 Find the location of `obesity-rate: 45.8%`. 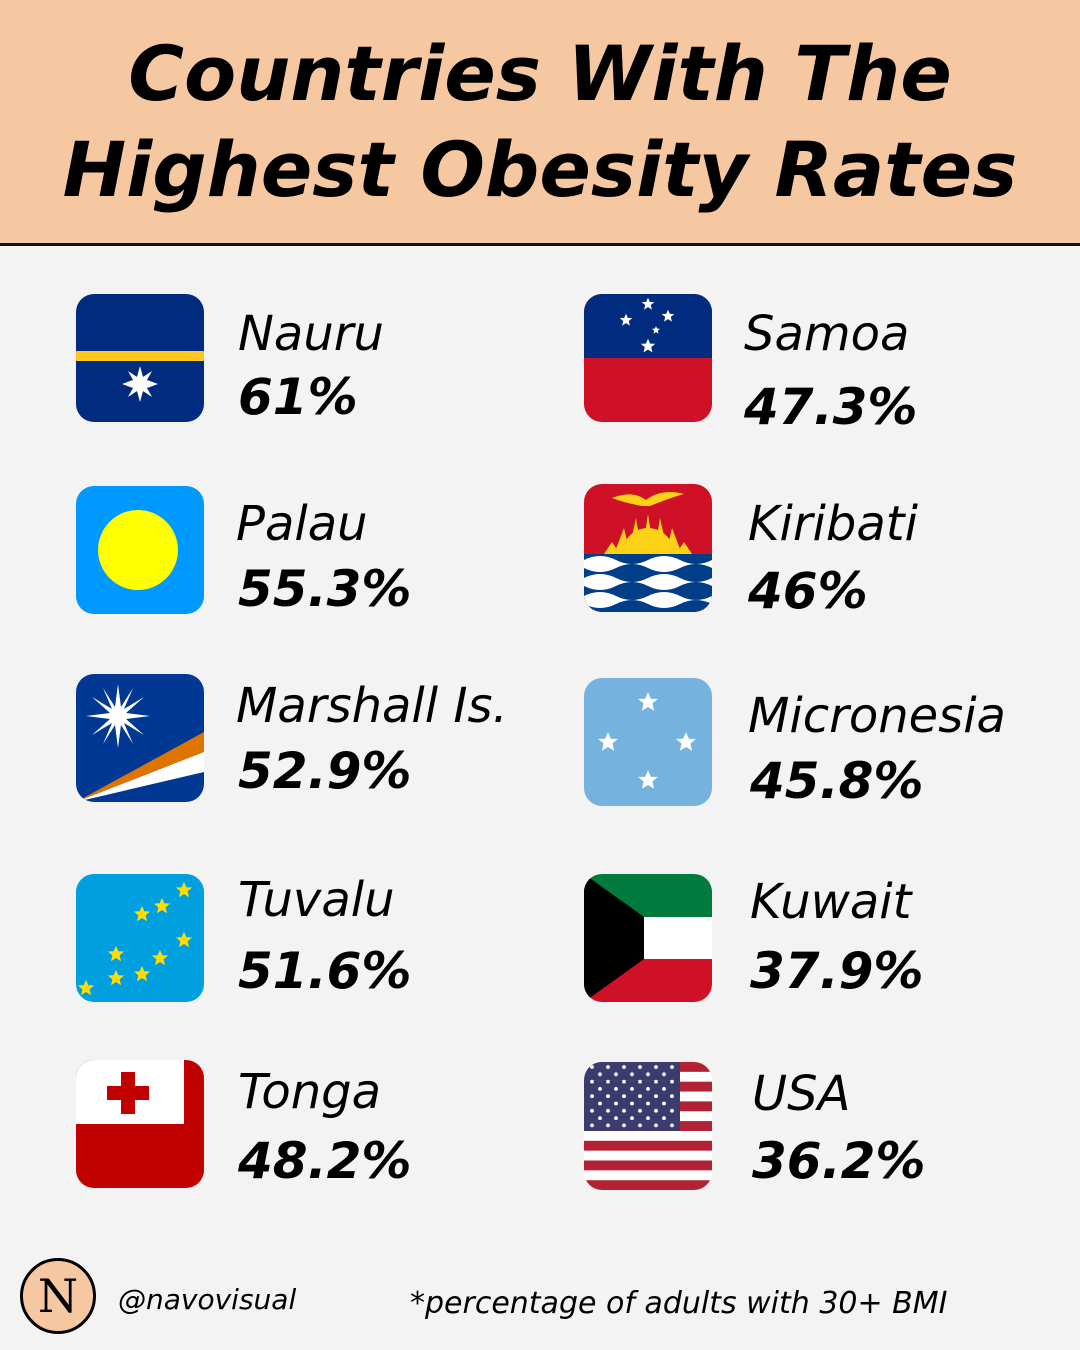

obesity-rate: 45.8% is located at coordinates (837, 781).